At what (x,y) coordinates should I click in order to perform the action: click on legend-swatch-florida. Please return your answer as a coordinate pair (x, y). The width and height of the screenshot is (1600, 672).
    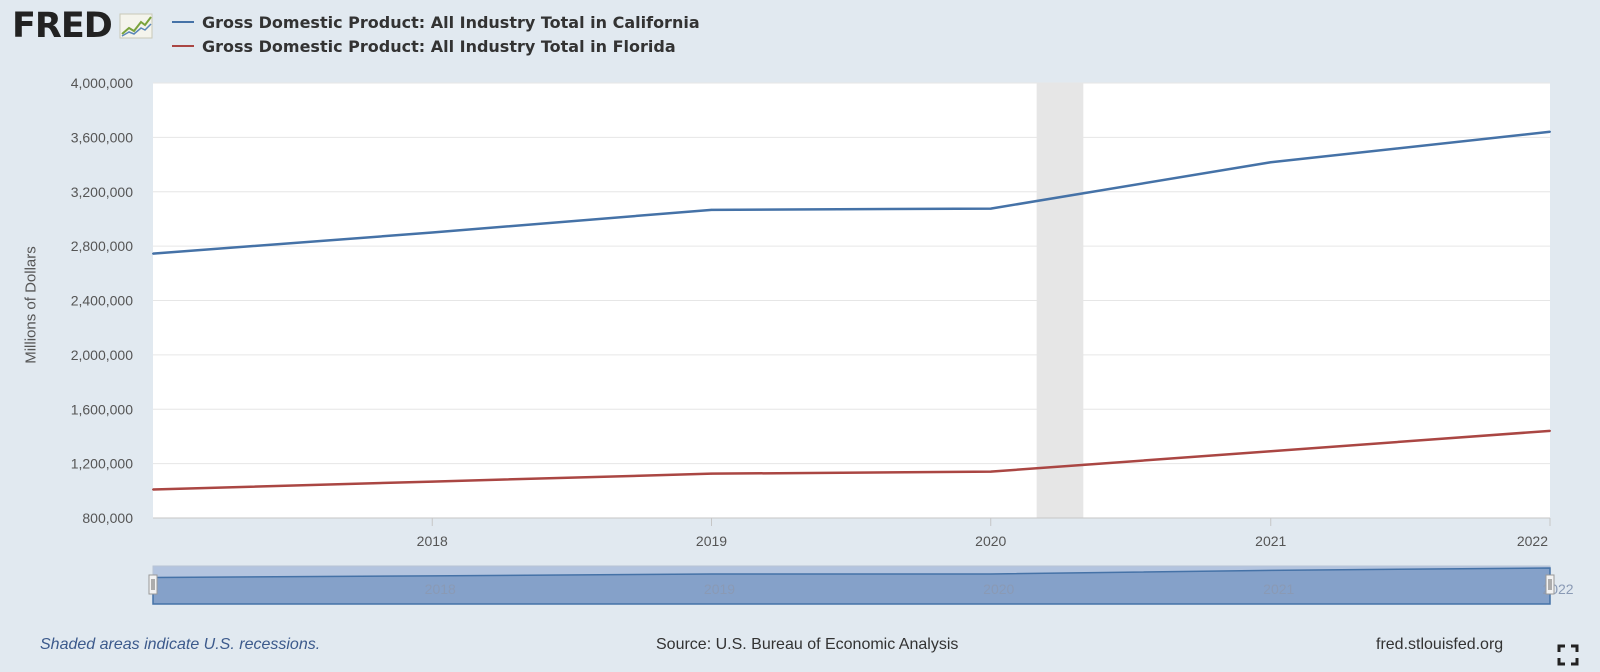
    Looking at the image, I should click on (183, 45).